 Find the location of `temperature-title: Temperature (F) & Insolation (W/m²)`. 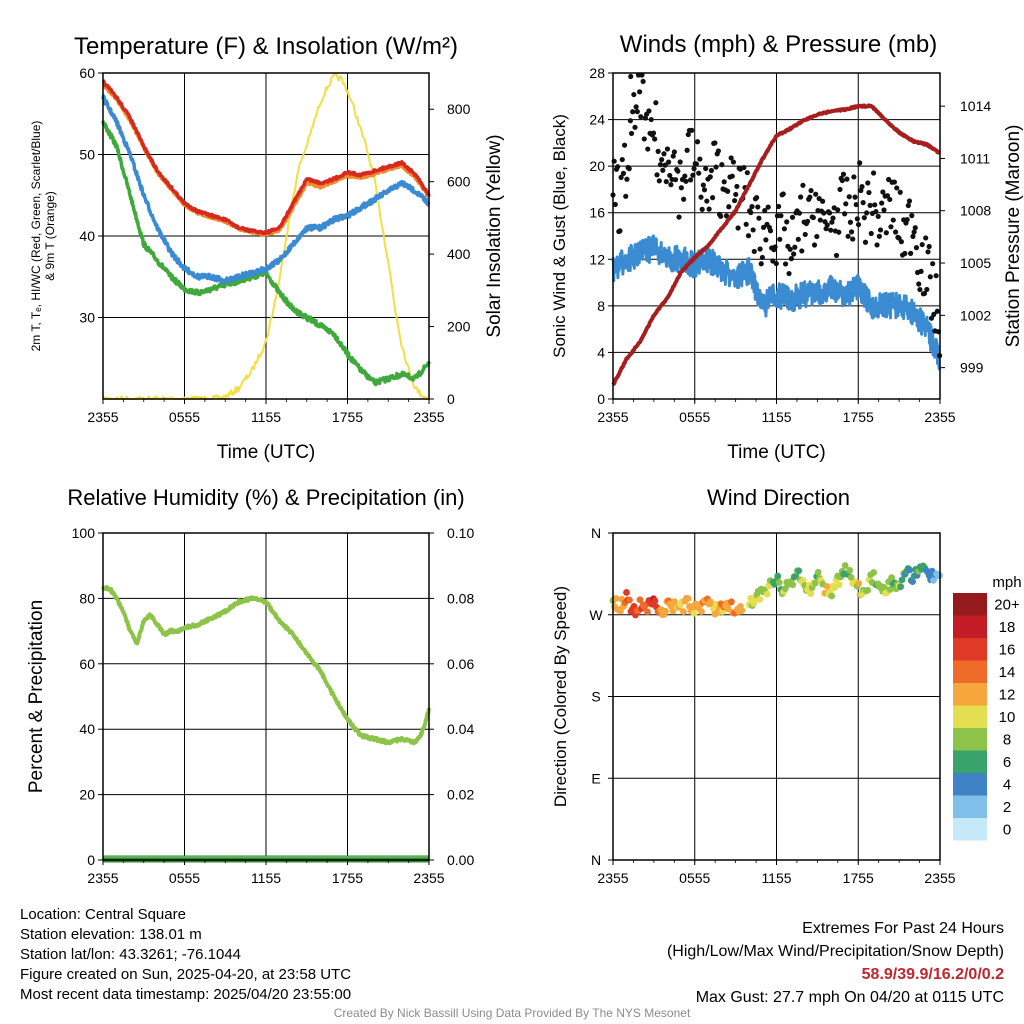

temperature-title: Temperature (F) & Insolation (W/m²) is located at coordinates (266, 46).